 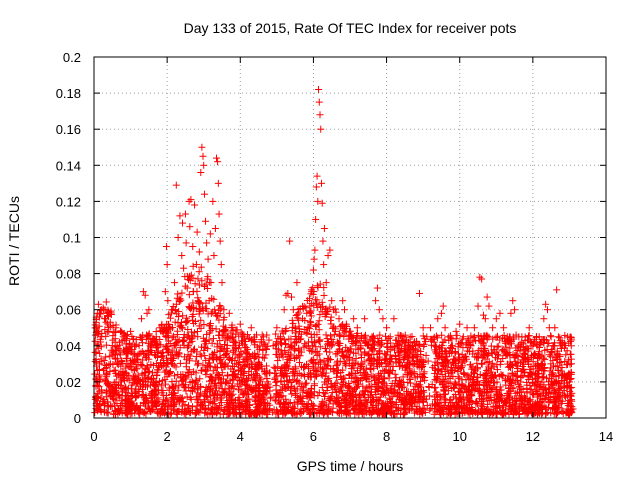 I want to click on x-tick-label: 2, so click(x=167, y=436).